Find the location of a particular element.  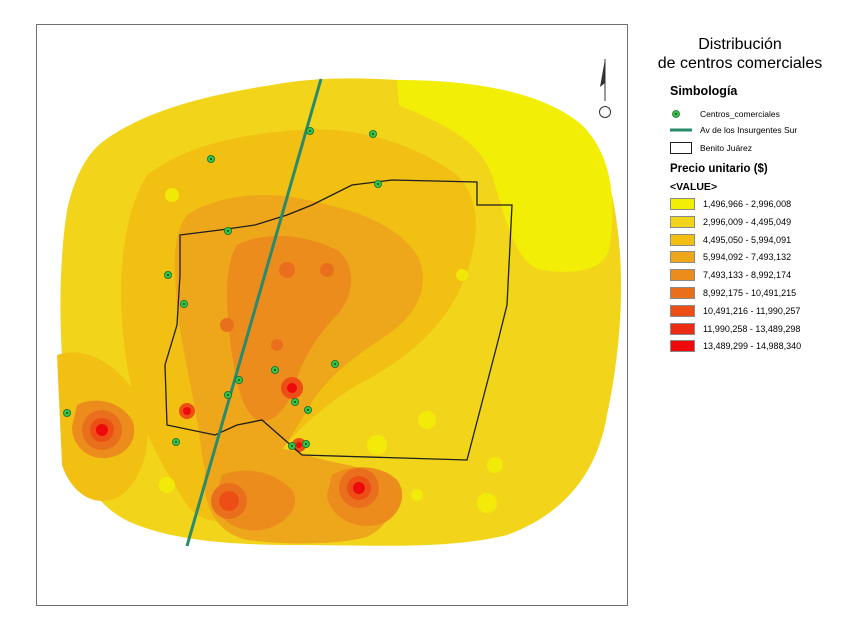

hot-spot-se is located at coordinates (359, 488).